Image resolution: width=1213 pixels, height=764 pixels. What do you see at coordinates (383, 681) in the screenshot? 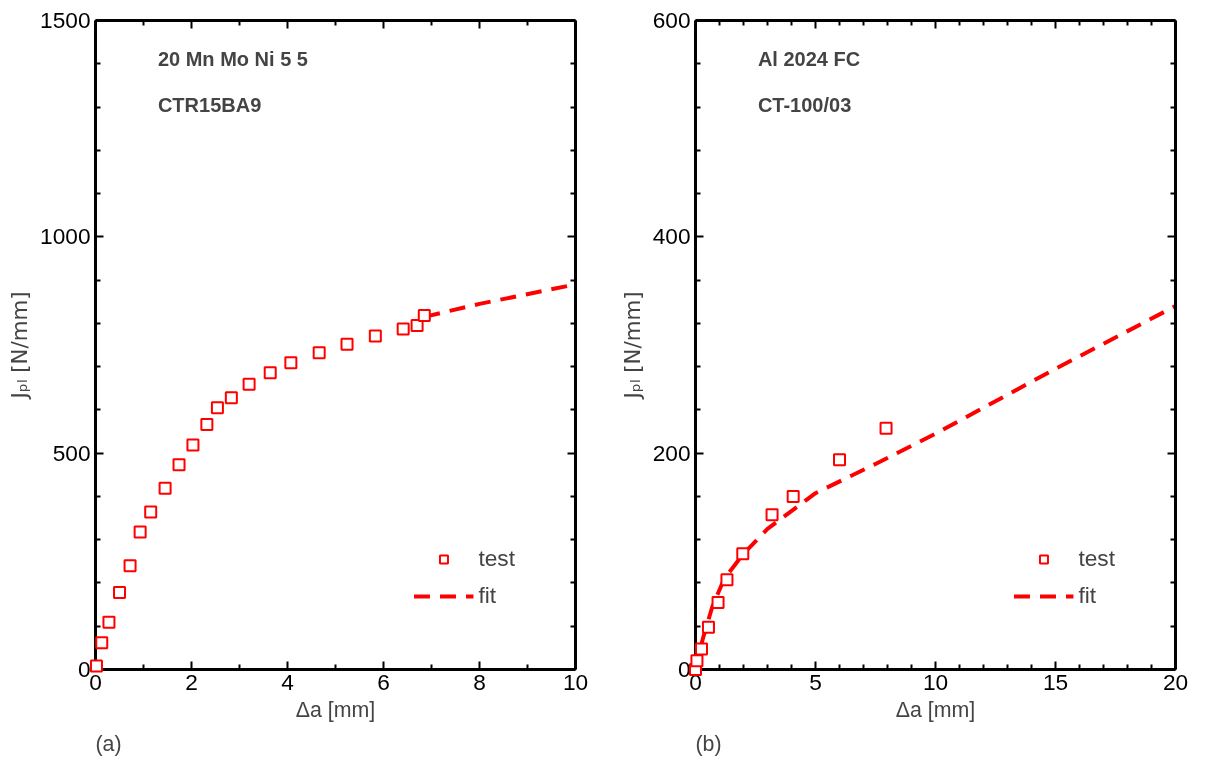
I see `x-tick-label: 6` at bounding box center [383, 681].